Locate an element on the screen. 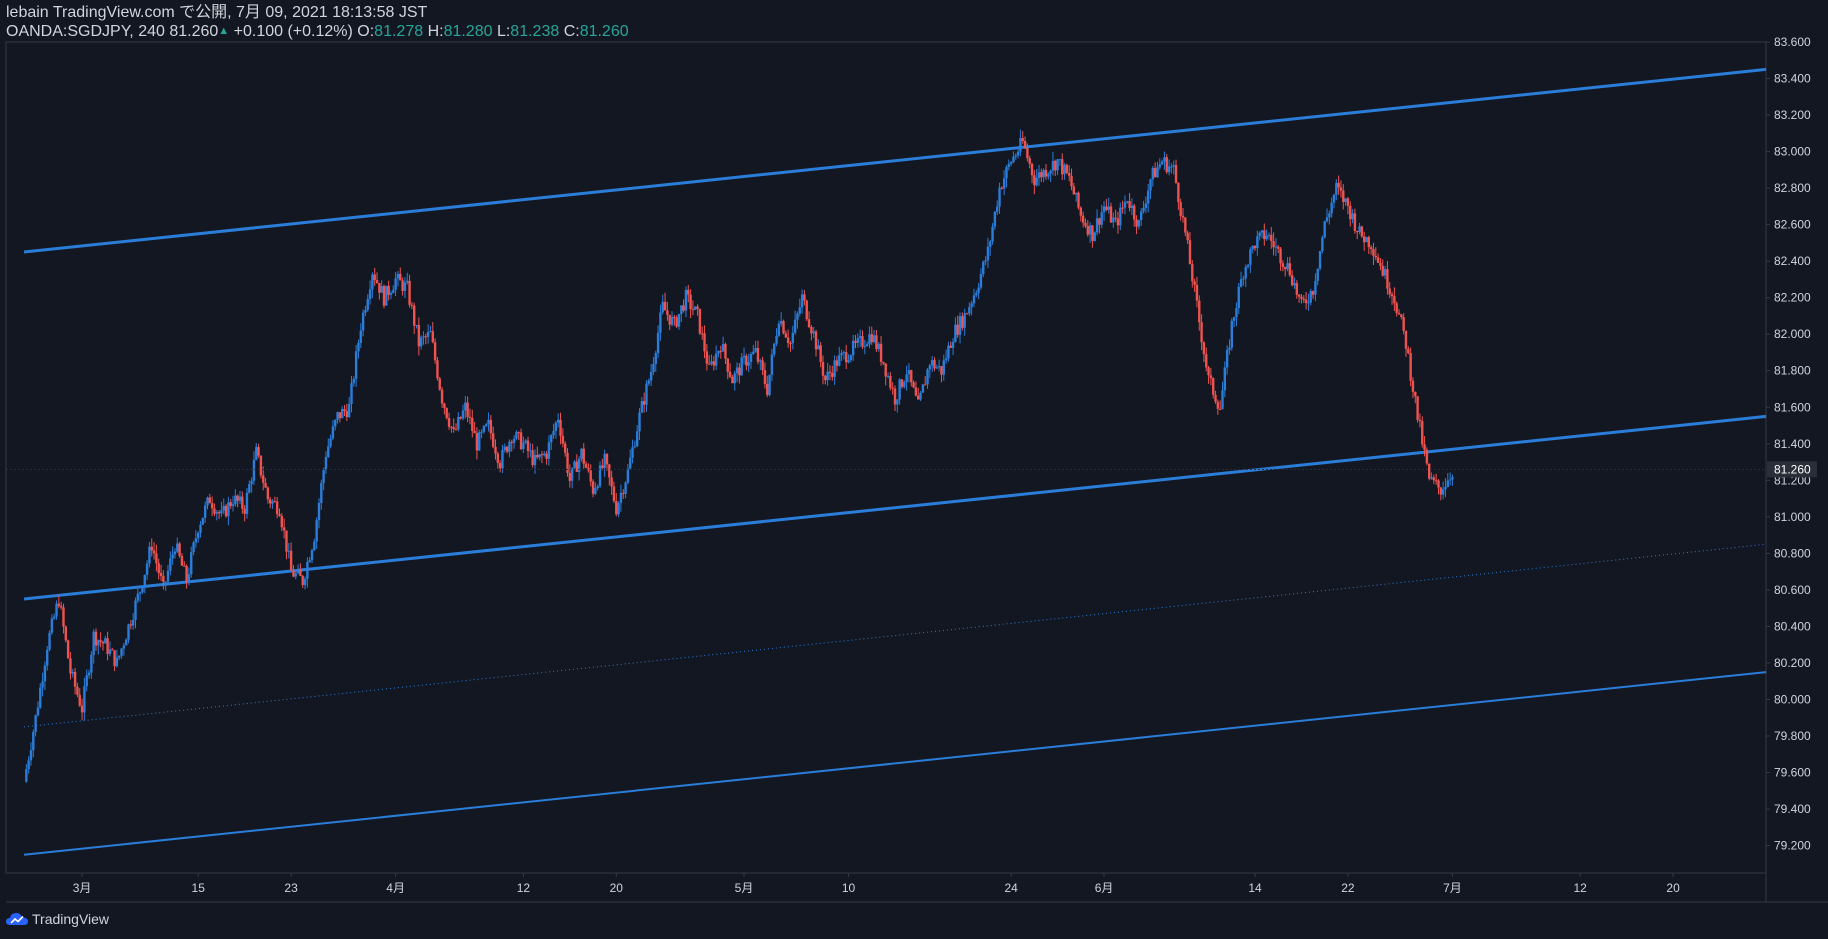  price-tick-label: 80.800 is located at coordinates (1792, 553).